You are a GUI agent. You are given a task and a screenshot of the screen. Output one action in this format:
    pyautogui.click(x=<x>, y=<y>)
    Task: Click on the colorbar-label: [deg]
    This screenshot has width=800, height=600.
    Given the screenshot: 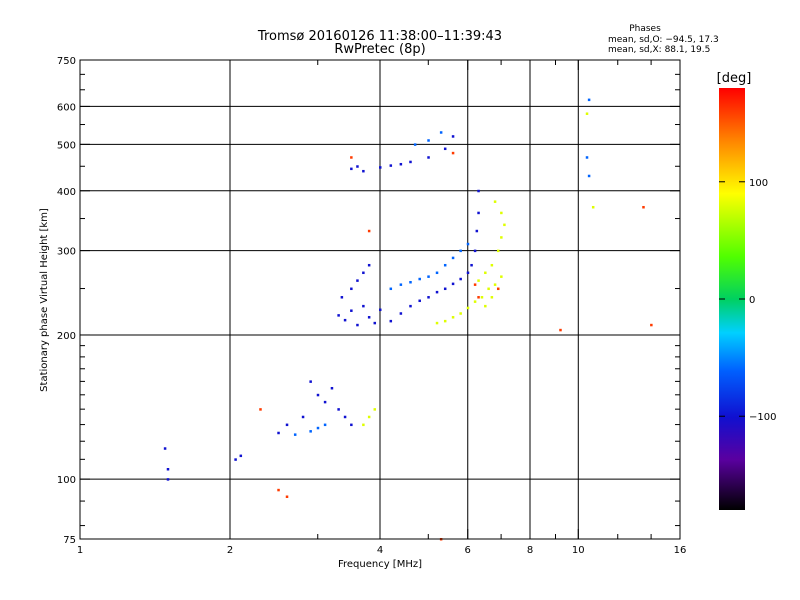 What is the action you would take?
    pyautogui.click(x=734, y=78)
    